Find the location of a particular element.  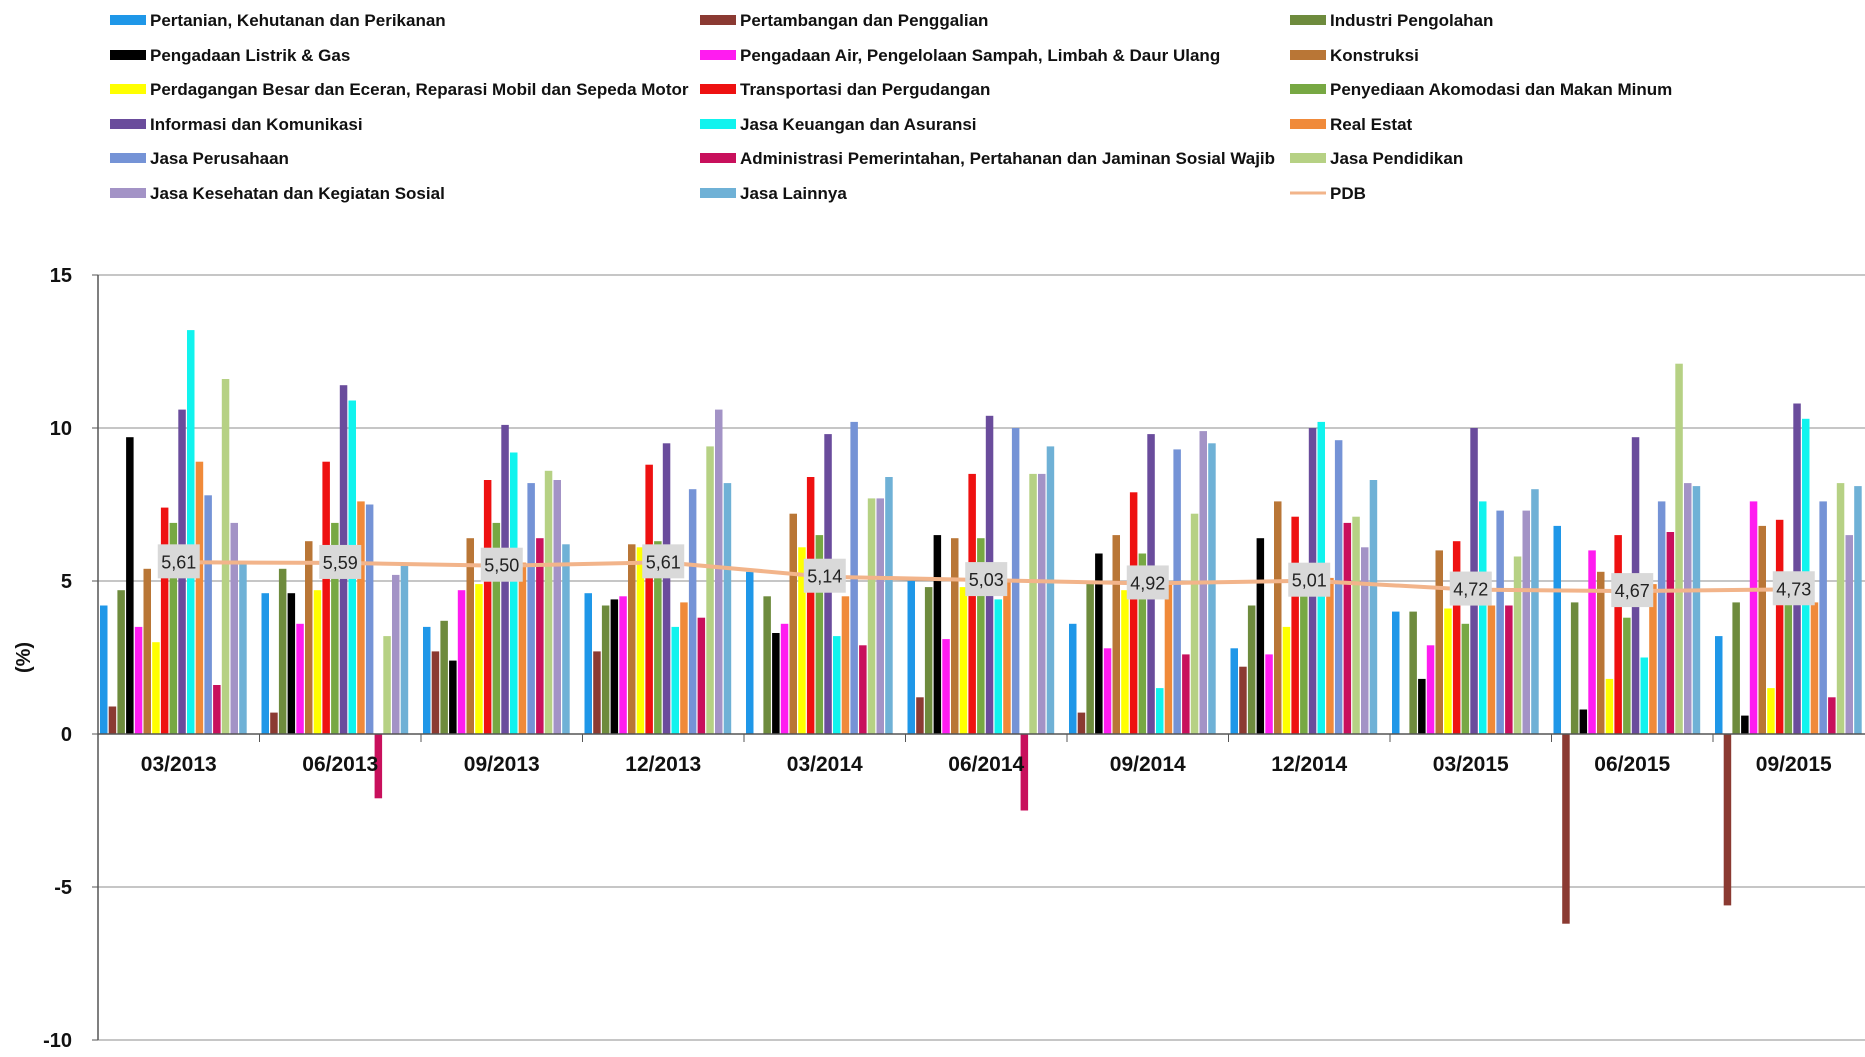

legend-item: Konstruksi is located at coordinates (1354, 55).